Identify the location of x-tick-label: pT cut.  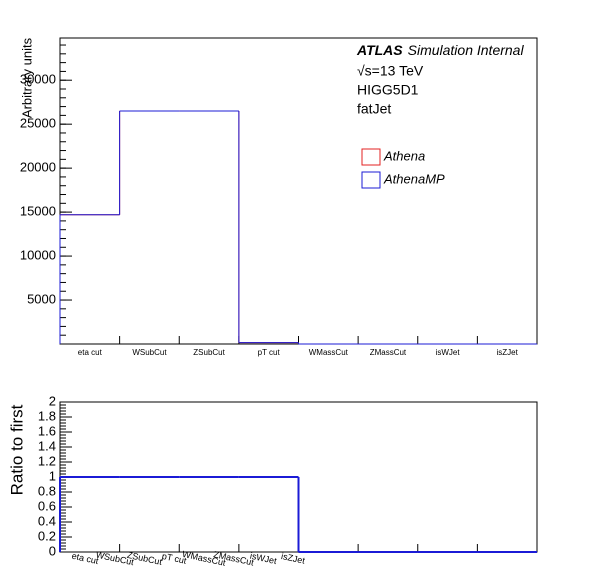
(269, 352).